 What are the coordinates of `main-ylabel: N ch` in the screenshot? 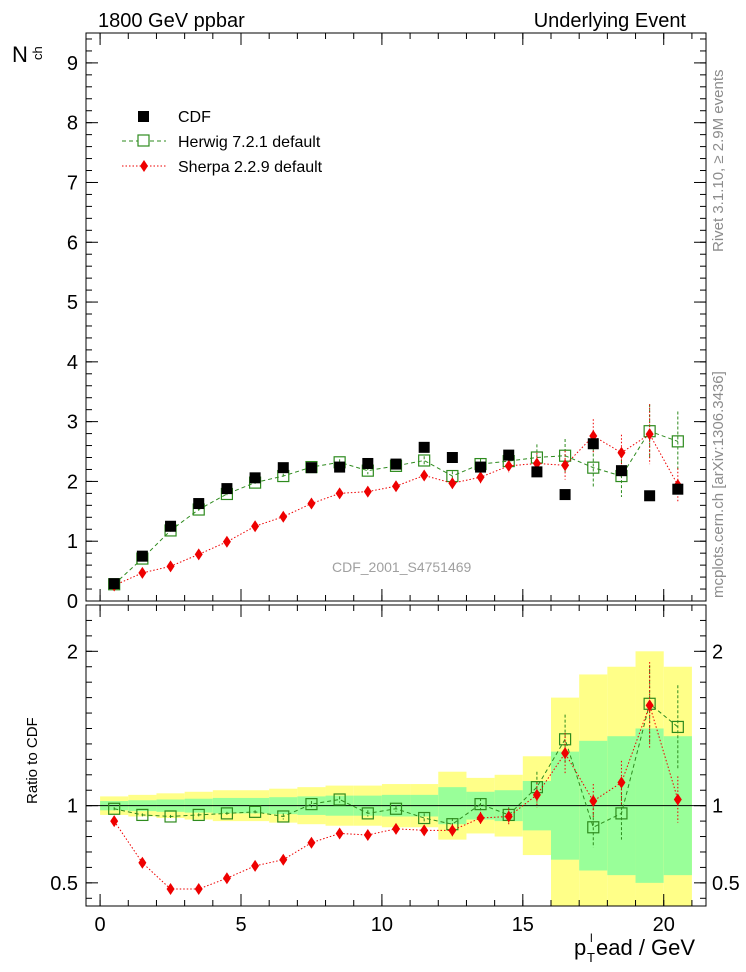 It's located at (28, 54).